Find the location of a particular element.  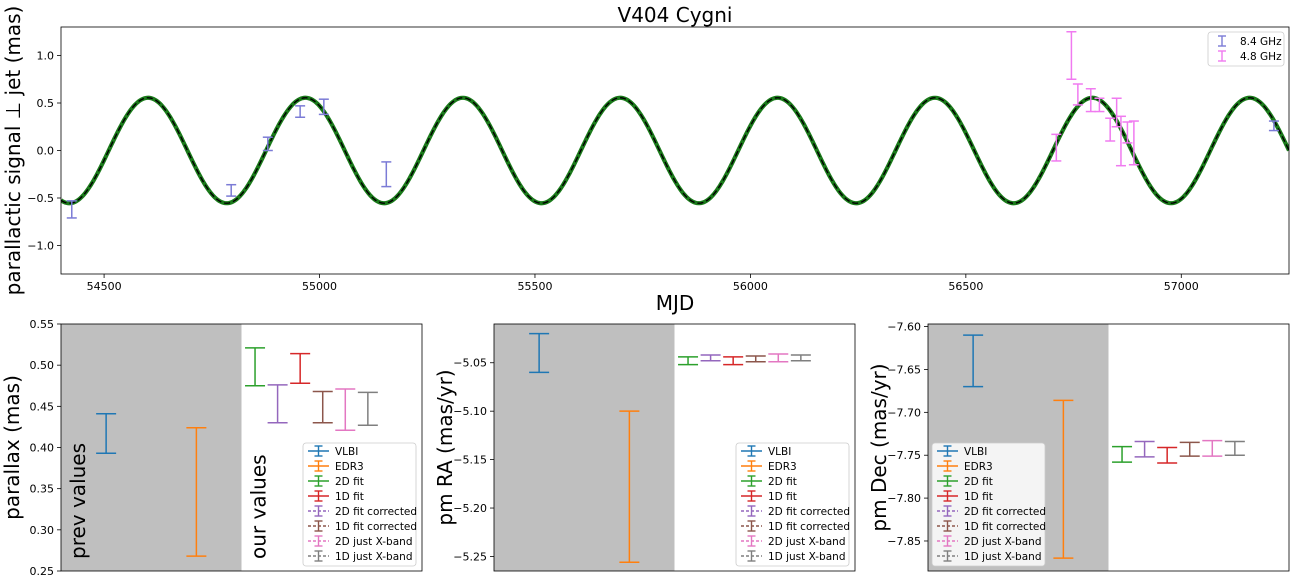

y-tick-label: 1.0 is located at coordinates (46, 56).